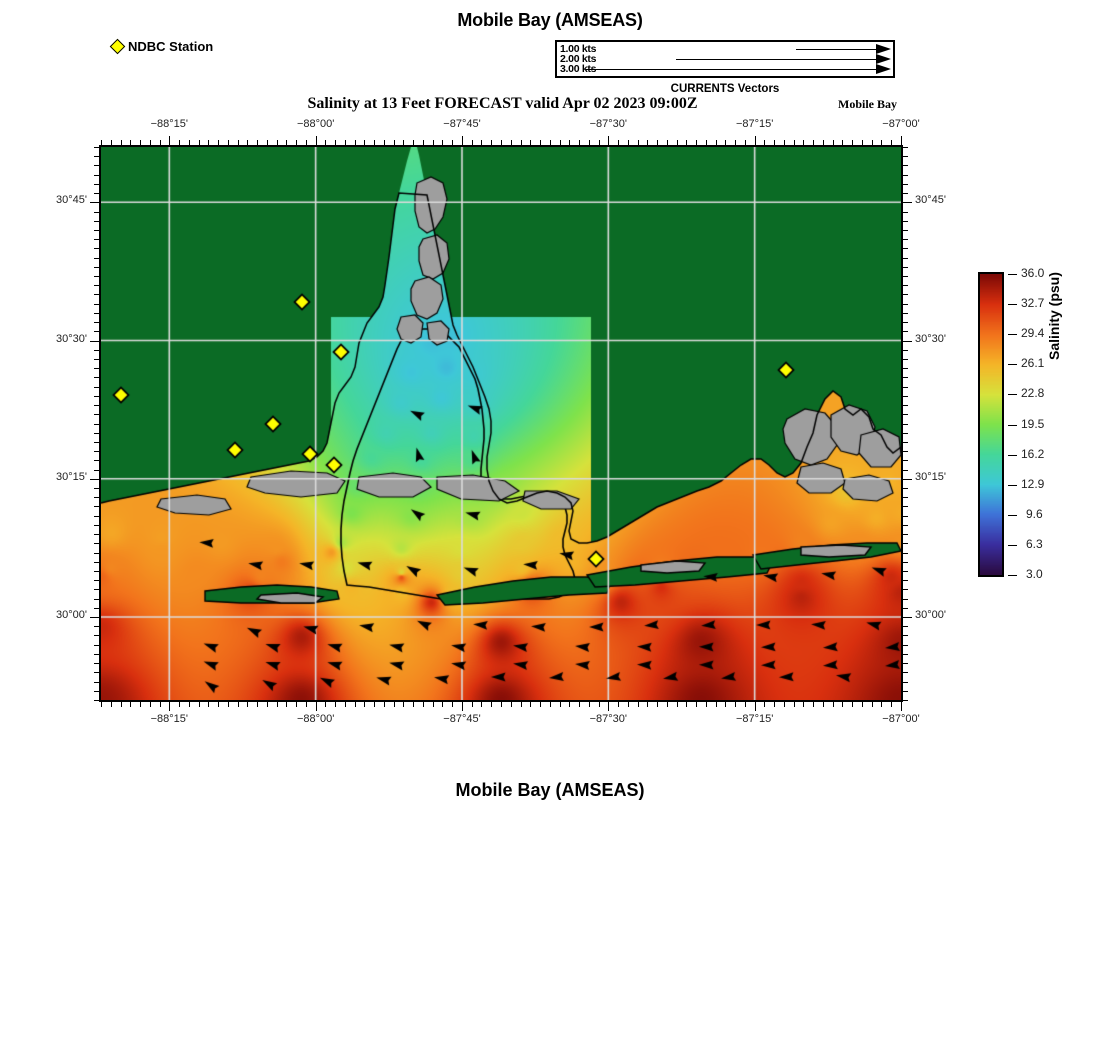  Describe the element at coordinates (1033, 273) in the screenshot. I see `colorbar-tick-label: 36.0` at that location.